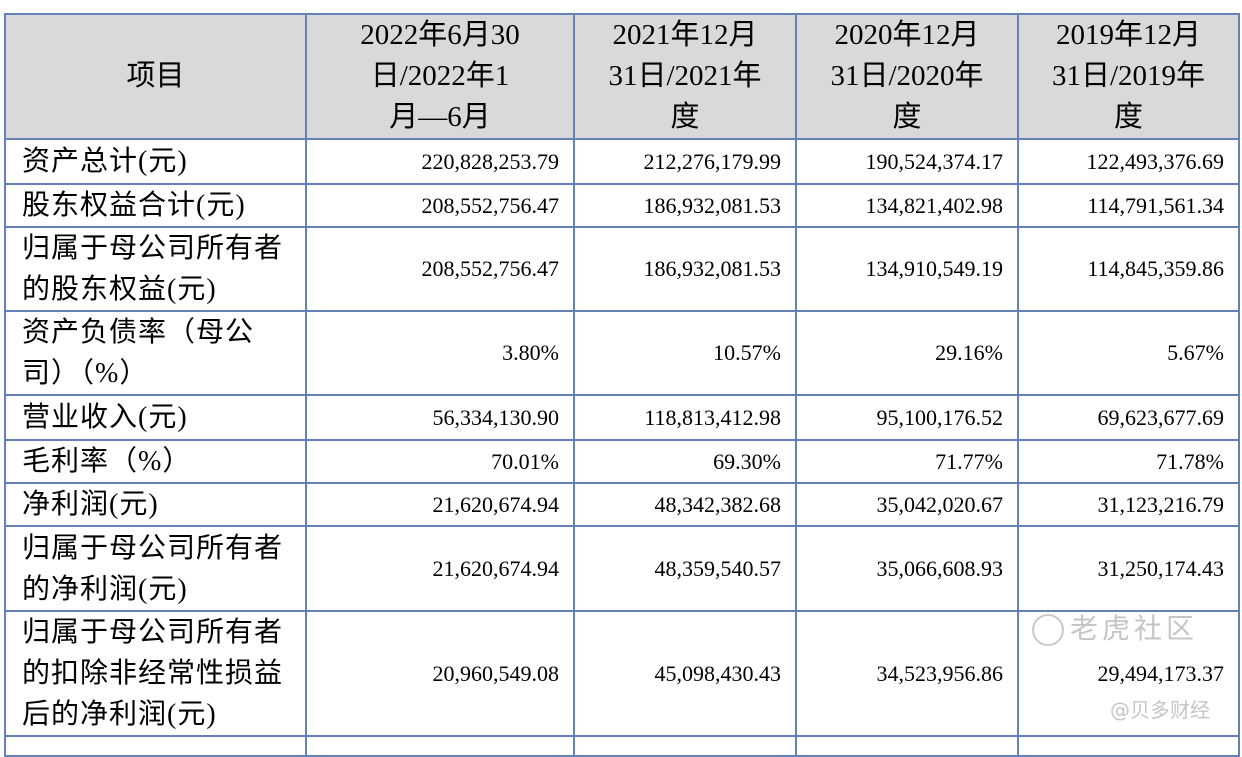 The image size is (1242, 757). Describe the element at coordinates (134, 205) in the screenshot. I see `row-label-line: 股东权益合计(元)` at that location.